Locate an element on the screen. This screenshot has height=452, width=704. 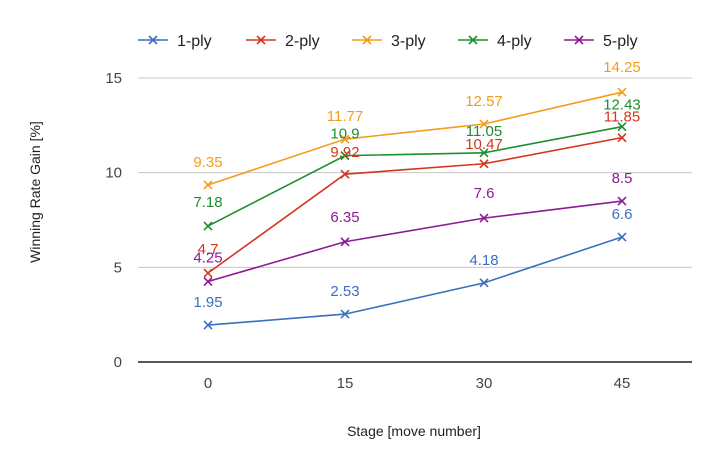
data-label-3-ply: 9.35 is located at coordinates (207, 162).